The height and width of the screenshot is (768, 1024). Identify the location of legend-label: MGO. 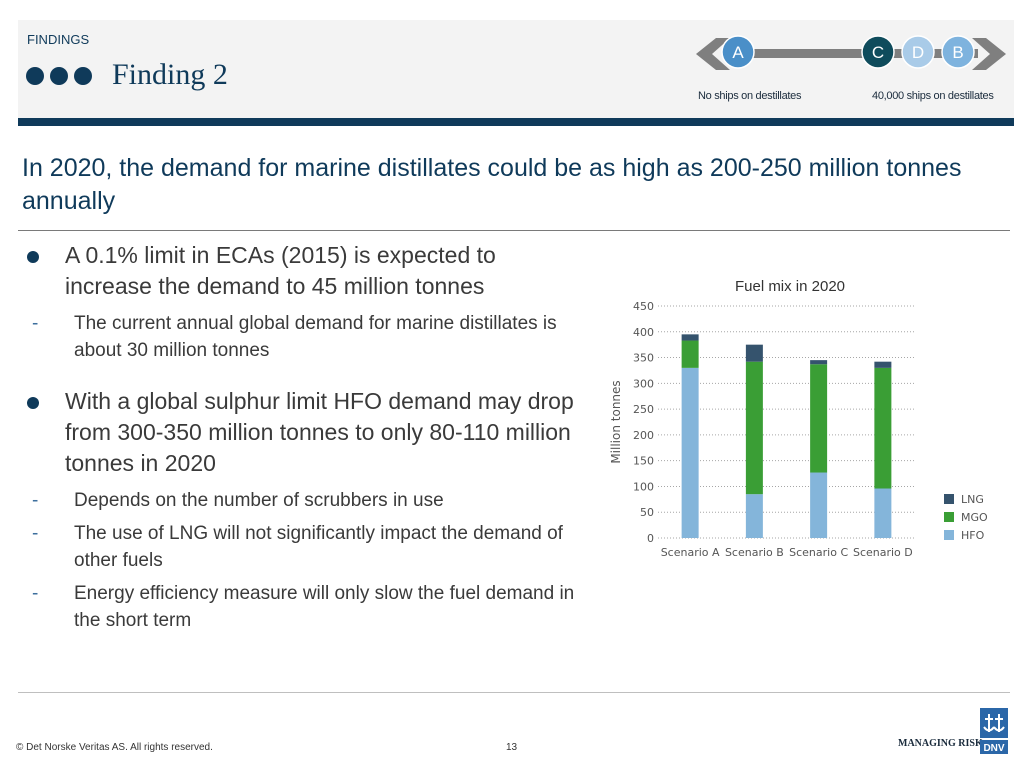
(974, 517).